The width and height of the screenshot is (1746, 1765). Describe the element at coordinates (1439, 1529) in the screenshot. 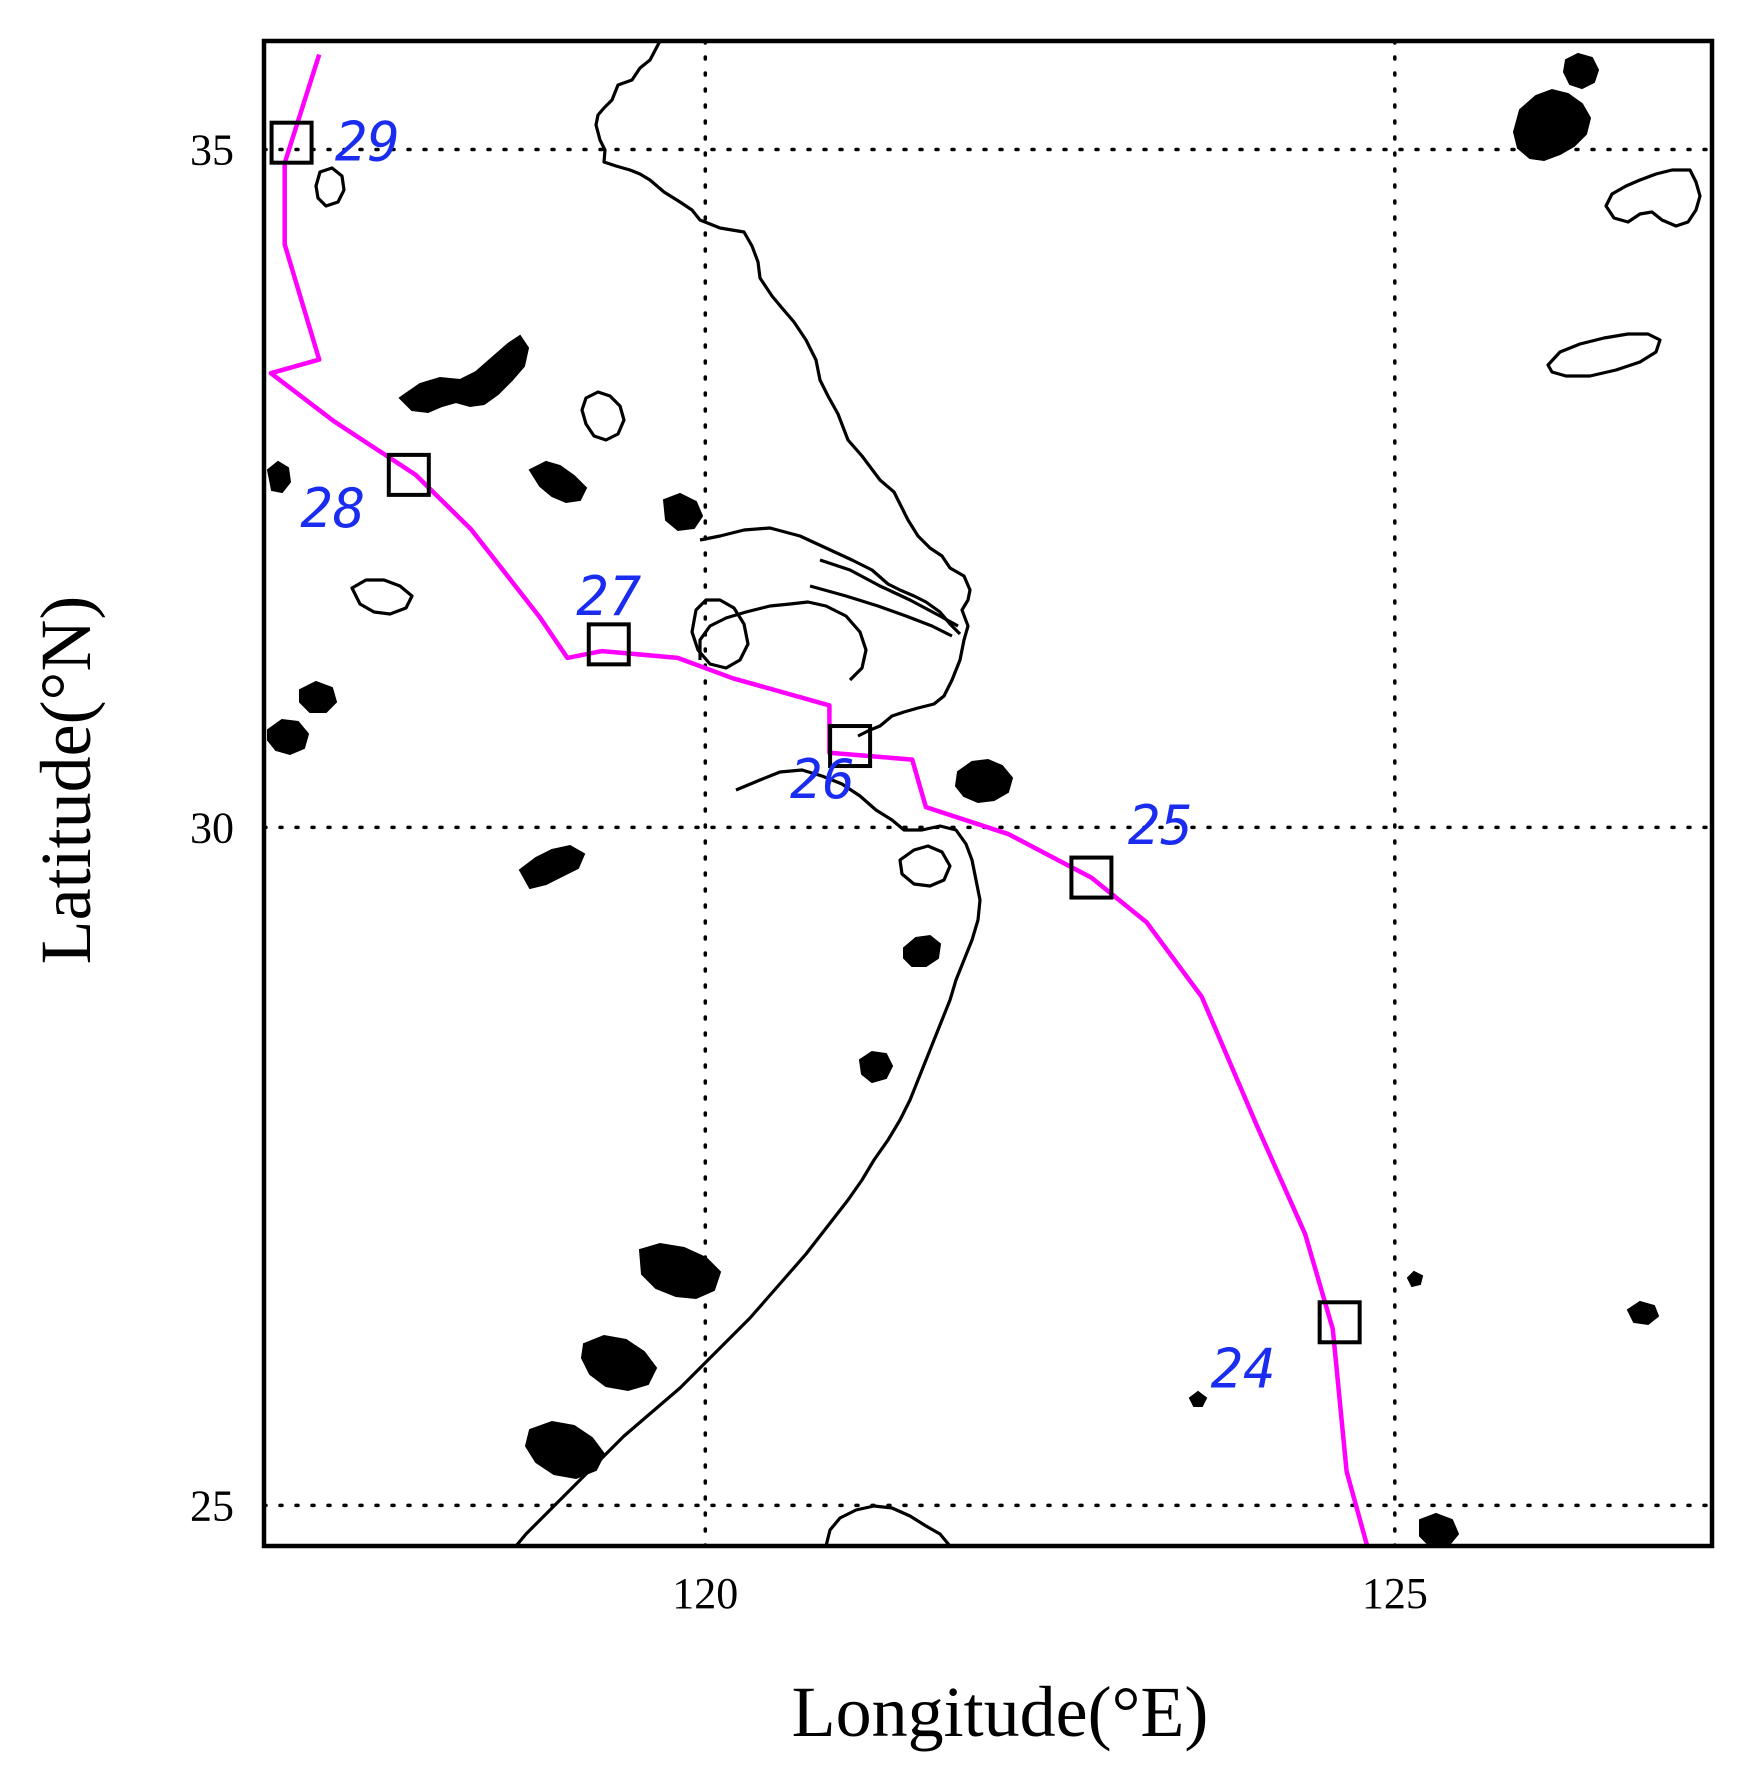

I see `land-fragment-taiwan-ne` at that location.